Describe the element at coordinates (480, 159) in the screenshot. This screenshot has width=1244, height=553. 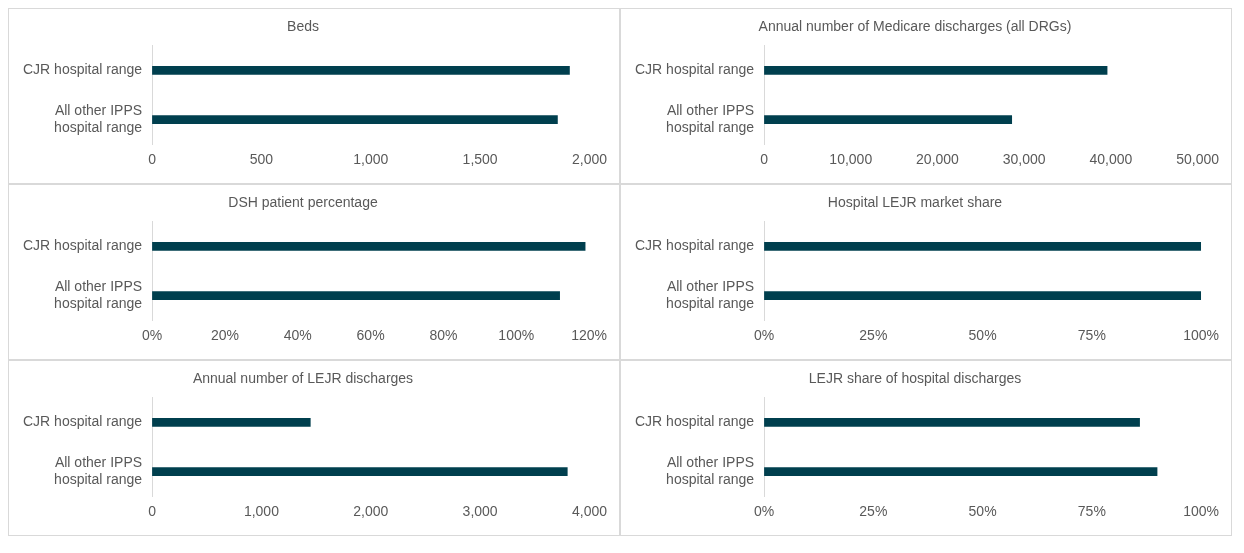
I see `x-tick-label: 1,500` at that location.